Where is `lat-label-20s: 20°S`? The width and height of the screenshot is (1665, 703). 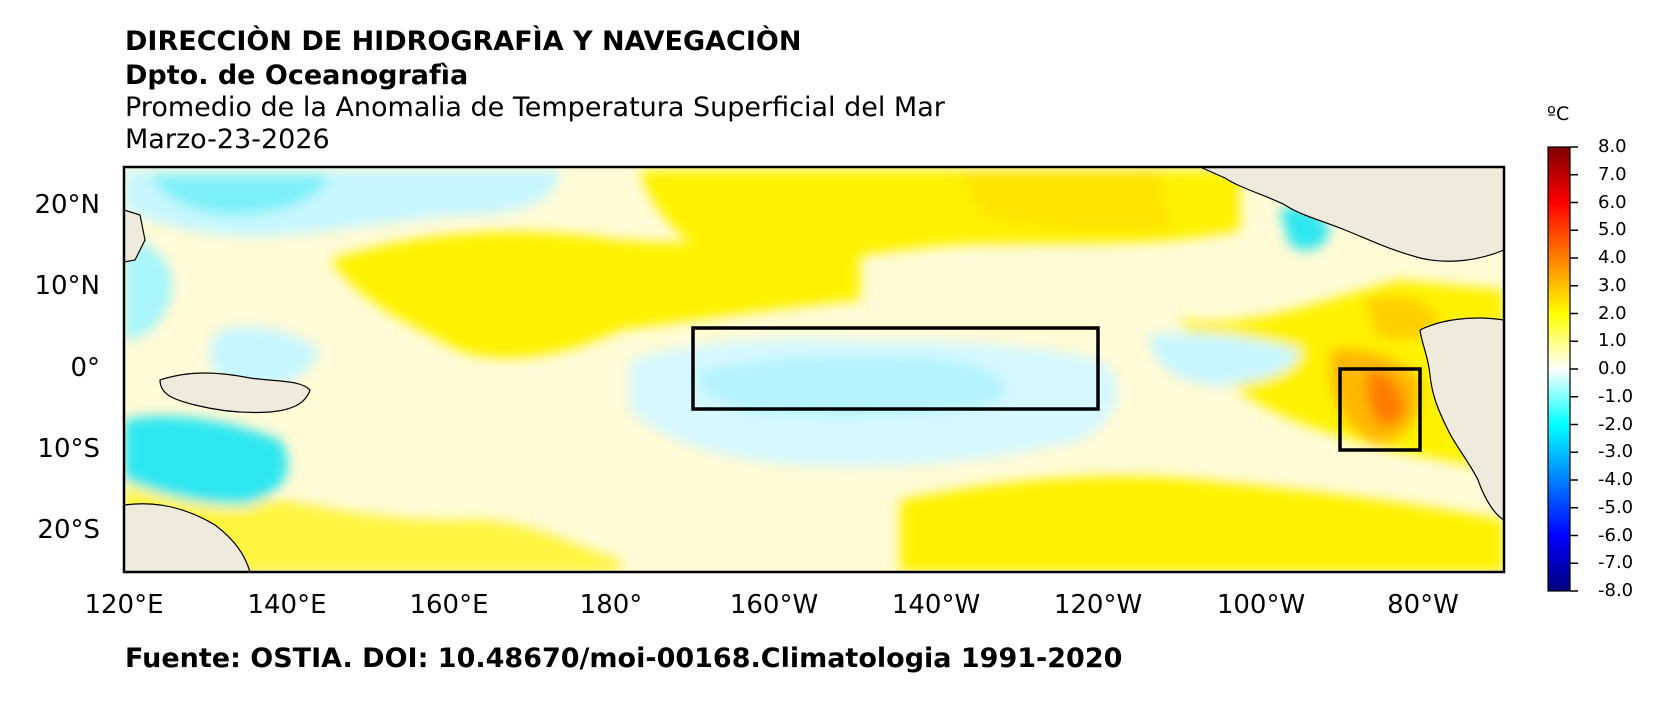
lat-label-20s: 20°S is located at coordinates (68, 530).